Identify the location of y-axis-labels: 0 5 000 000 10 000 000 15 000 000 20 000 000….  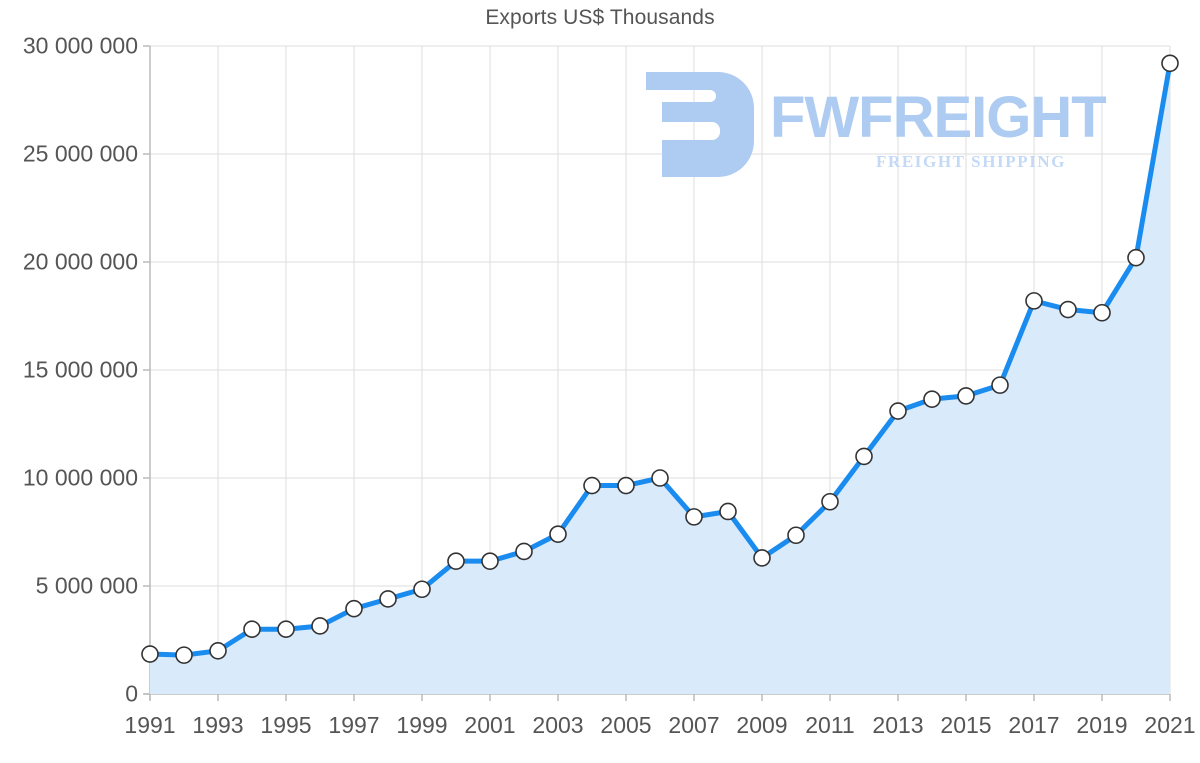
(69, 381).